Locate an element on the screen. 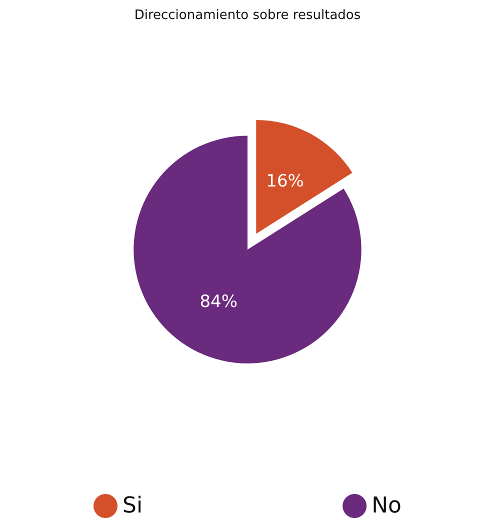 The width and height of the screenshot is (495, 531). data-label: 16% is located at coordinates (285, 181).